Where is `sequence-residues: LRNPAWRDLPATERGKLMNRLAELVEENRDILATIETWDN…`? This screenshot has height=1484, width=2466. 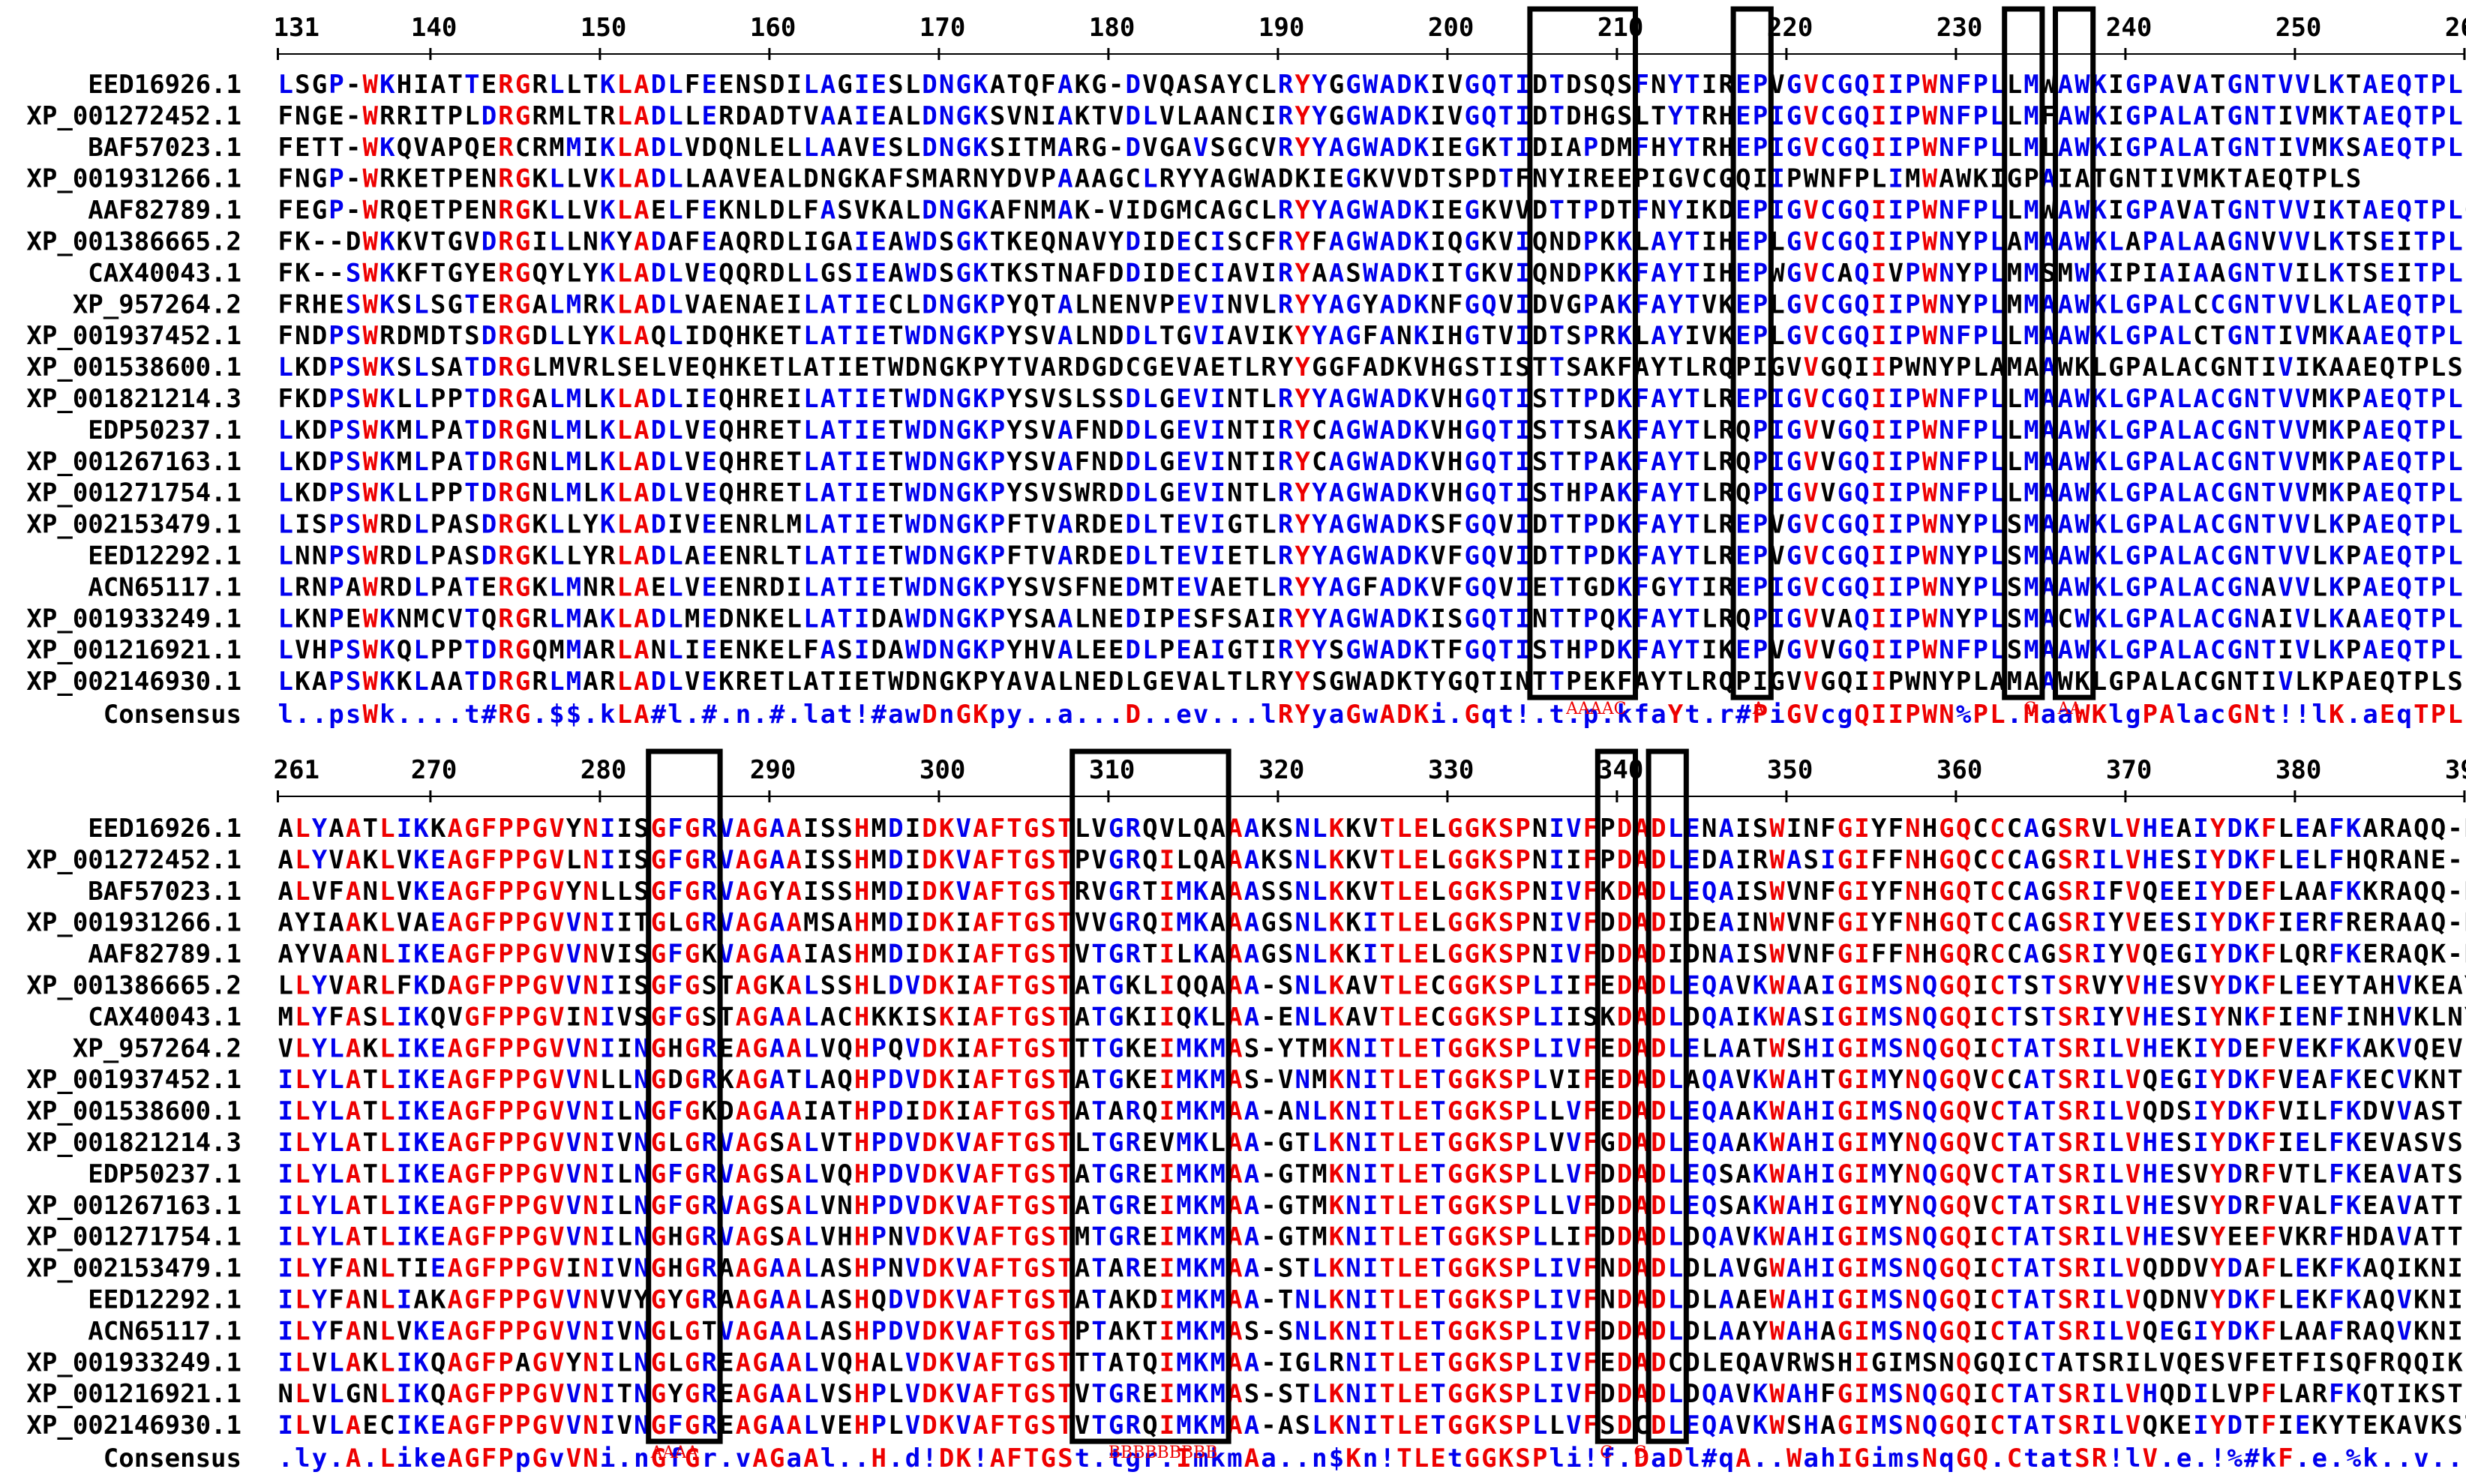
sequence-residues: LRNPAWRDLPATERGKLMNRLAELVEENRDILATIETWDN… is located at coordinates (1372, 587).